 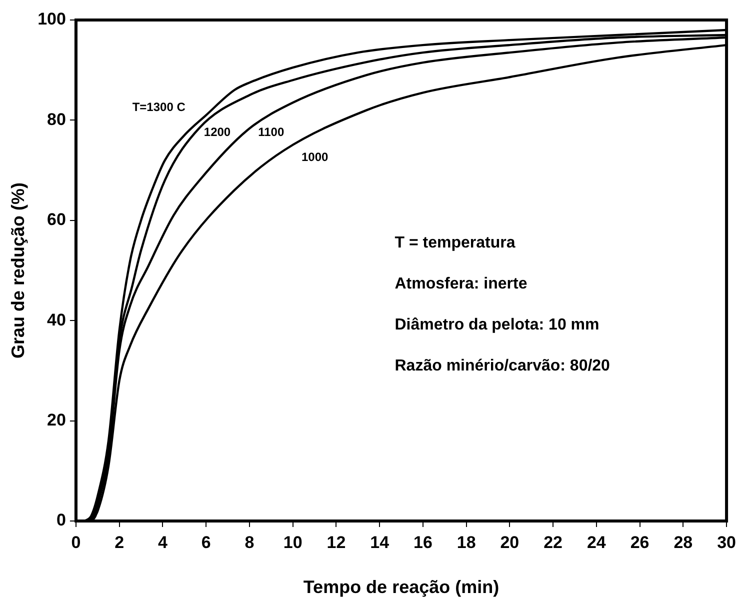 I want to click on x-tick-label: 24, so click(x=596, y=542).